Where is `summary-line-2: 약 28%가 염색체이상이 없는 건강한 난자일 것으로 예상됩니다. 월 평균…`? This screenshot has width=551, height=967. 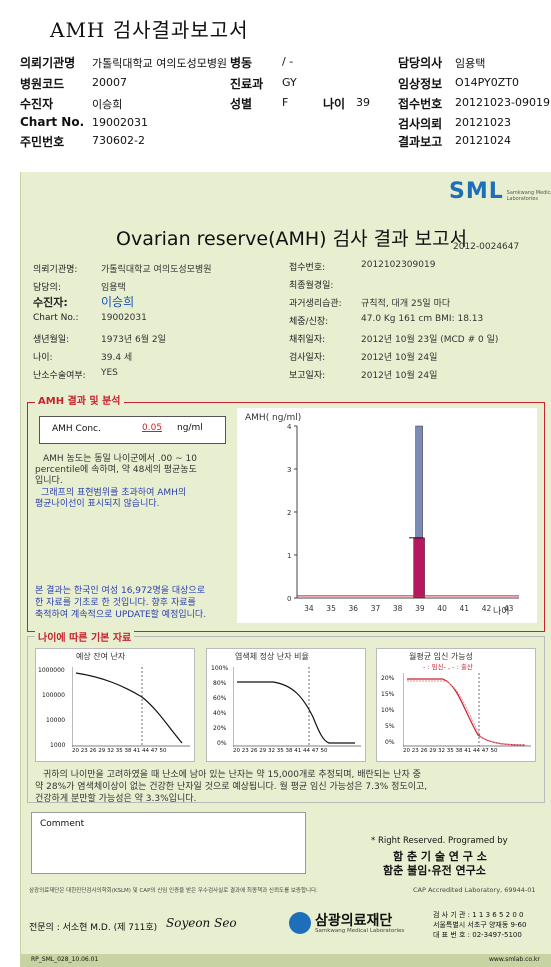 summary-line-2: 약 28%가 염색체이상이 없는 건강한 난자일 것으로 예상됩니다. 월 평균… is located at coordinates (231, 787).